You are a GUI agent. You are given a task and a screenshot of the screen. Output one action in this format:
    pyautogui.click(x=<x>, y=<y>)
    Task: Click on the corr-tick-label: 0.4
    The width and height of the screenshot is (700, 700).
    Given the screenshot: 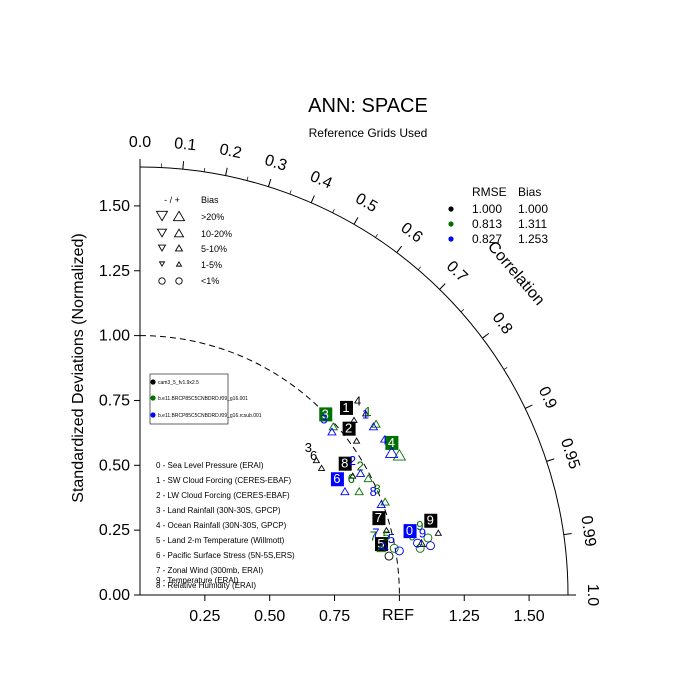 What is the action you would take?
    pyautogui.click(x=320, y=180)
    